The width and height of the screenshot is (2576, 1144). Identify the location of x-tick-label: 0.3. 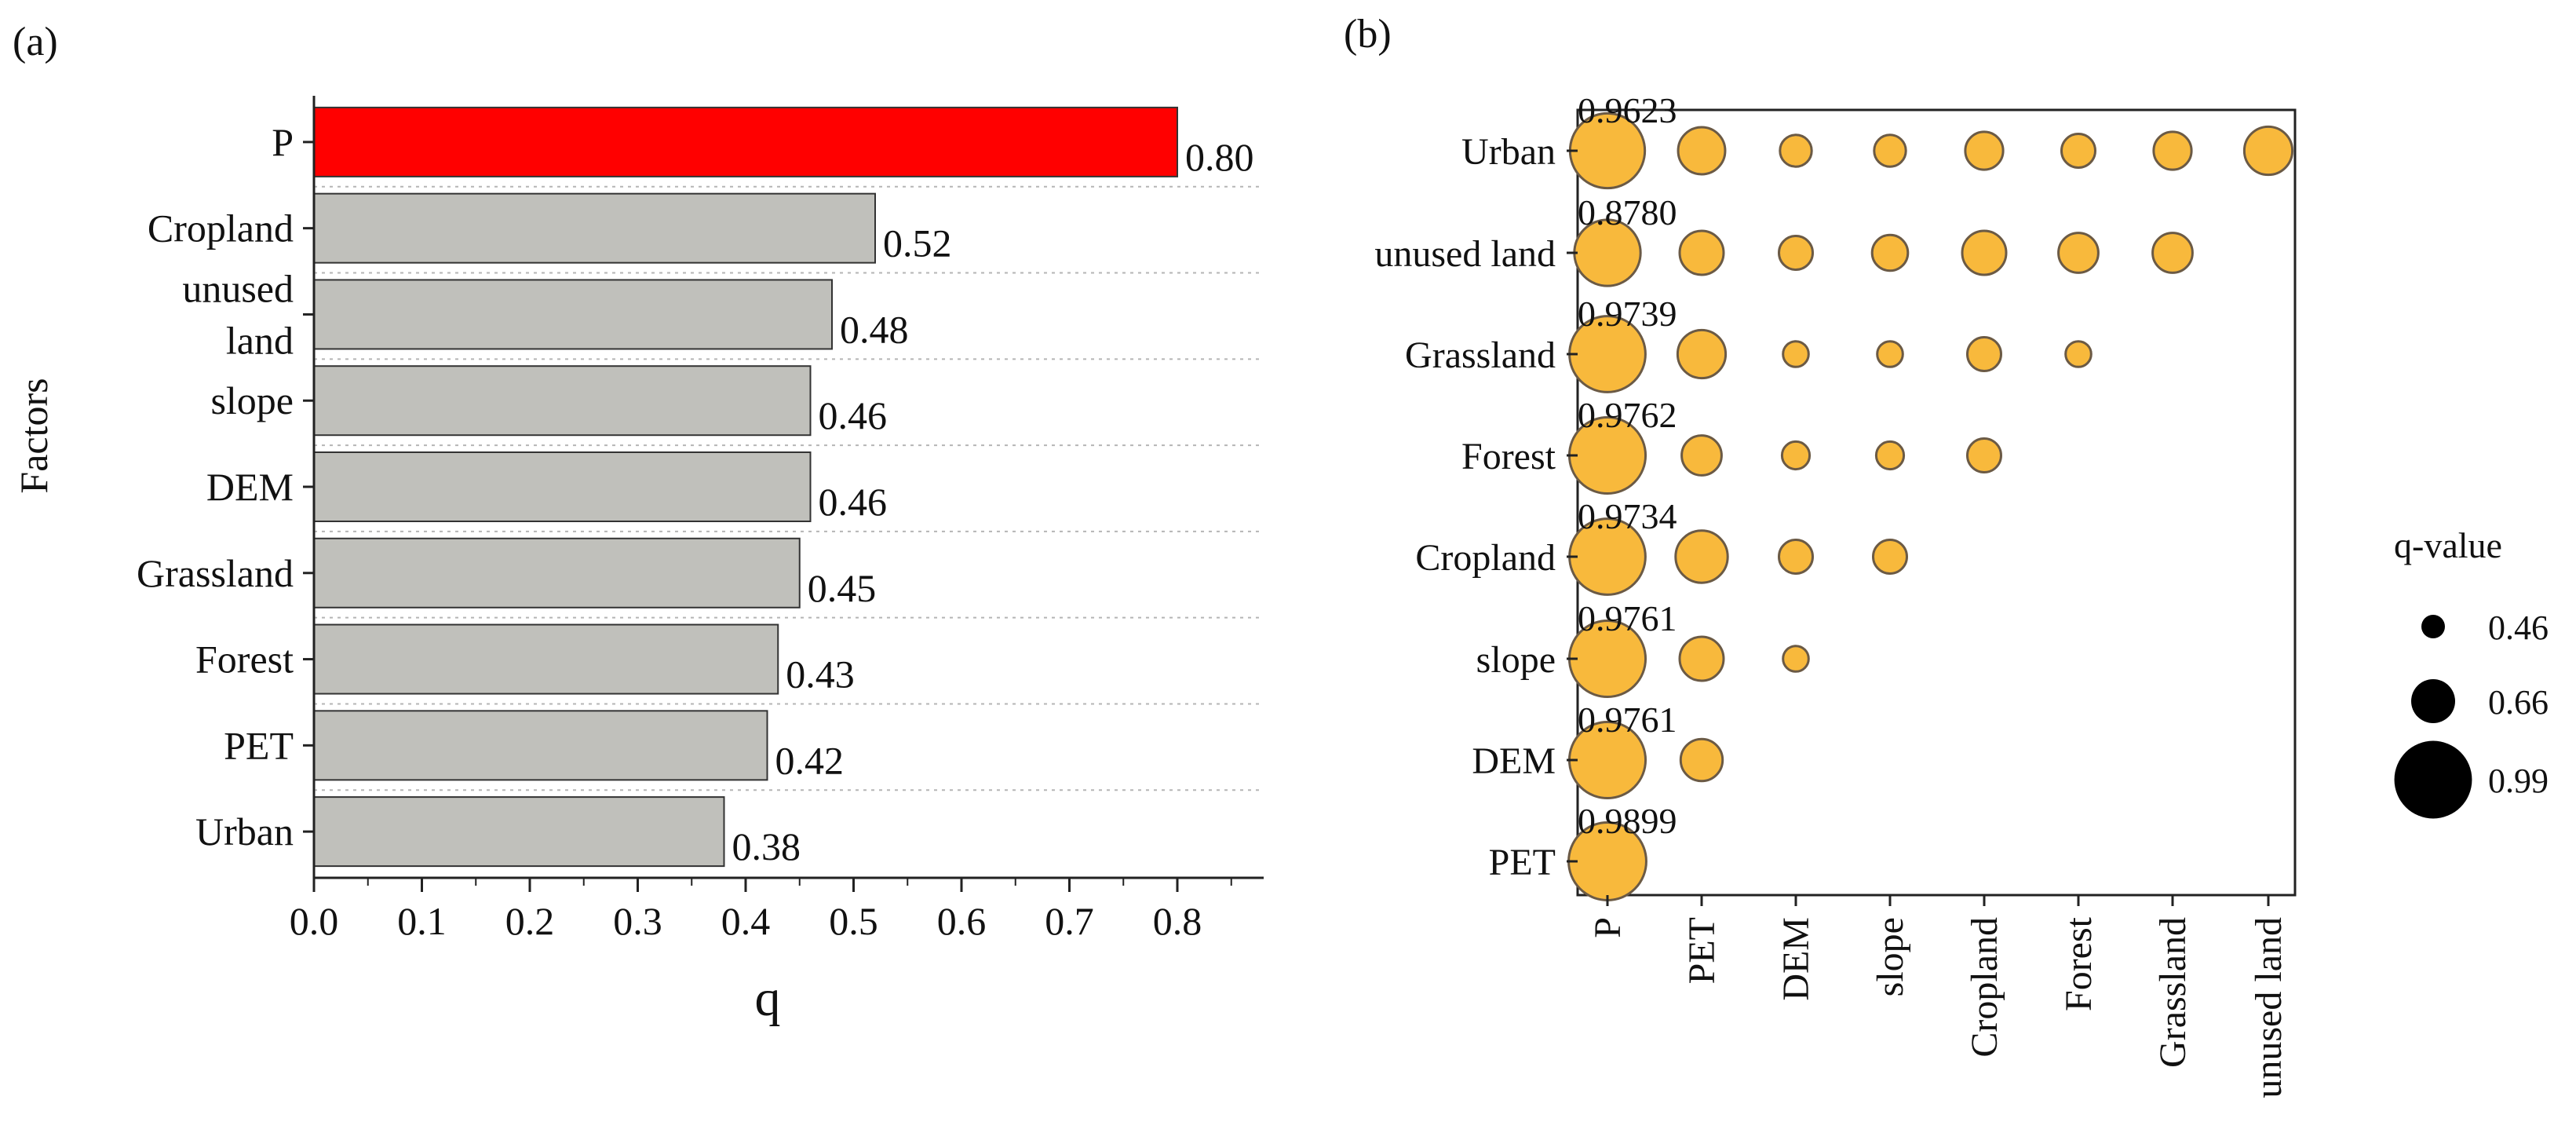
(637, 921).